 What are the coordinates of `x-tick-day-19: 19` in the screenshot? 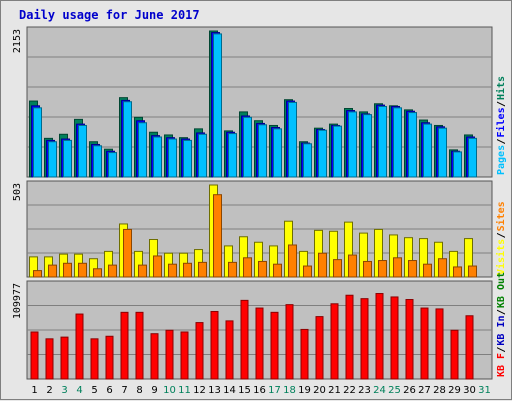 It's located at (304, 390).